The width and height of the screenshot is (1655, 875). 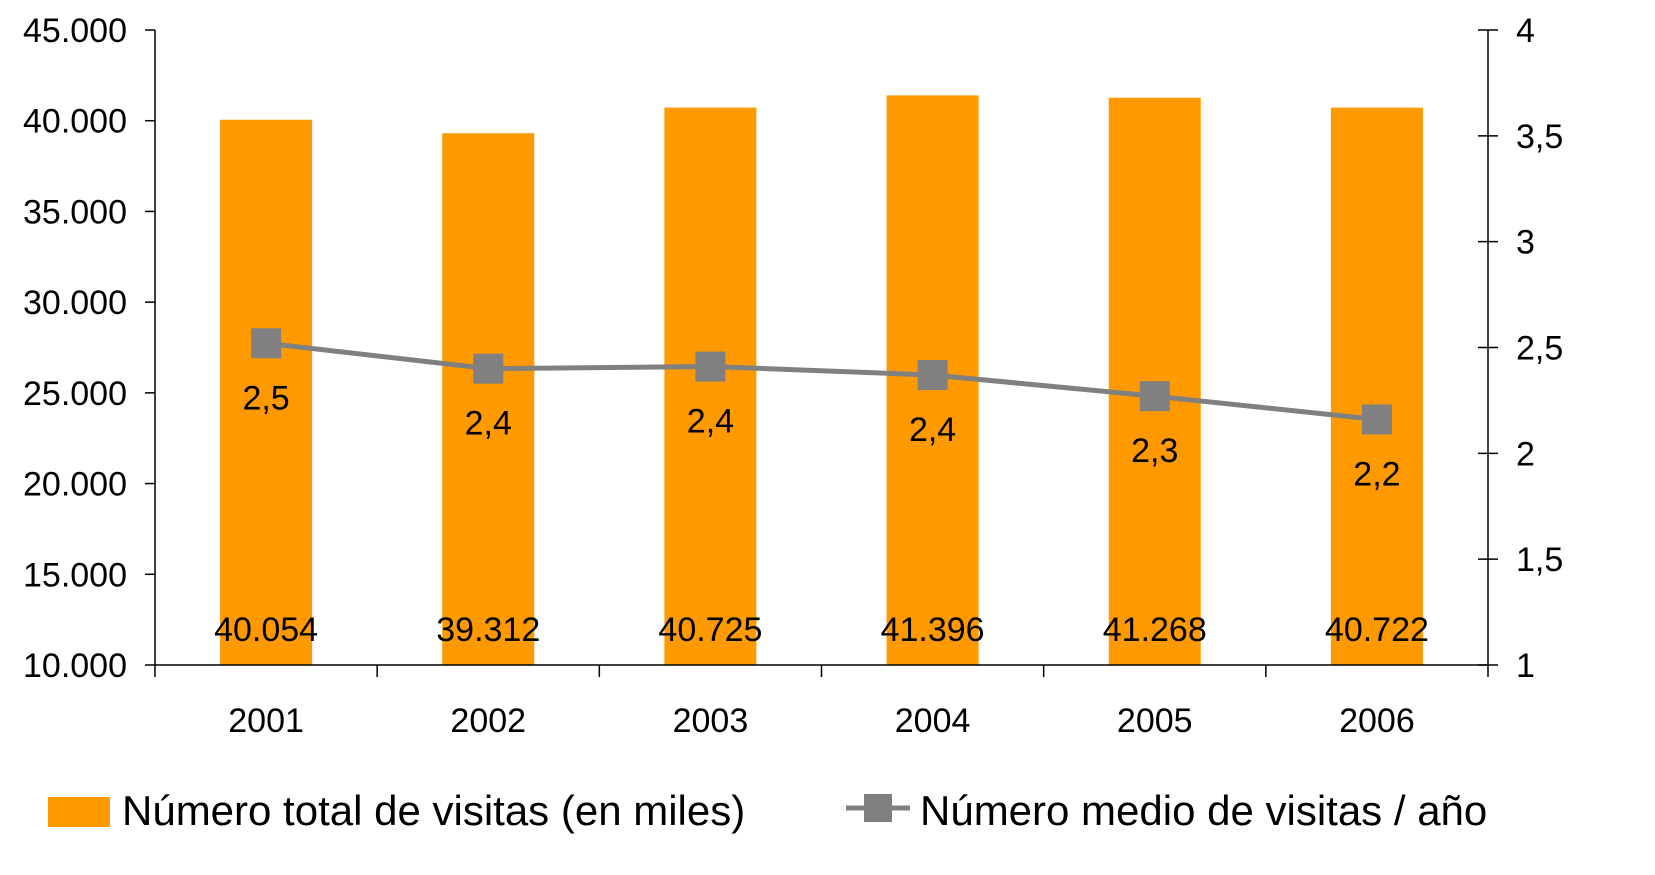 What do you see at coordinates (1525, 666) in the screenshot?
I see `y-right-tick-label: 1` at bounding box center [1525, 666].